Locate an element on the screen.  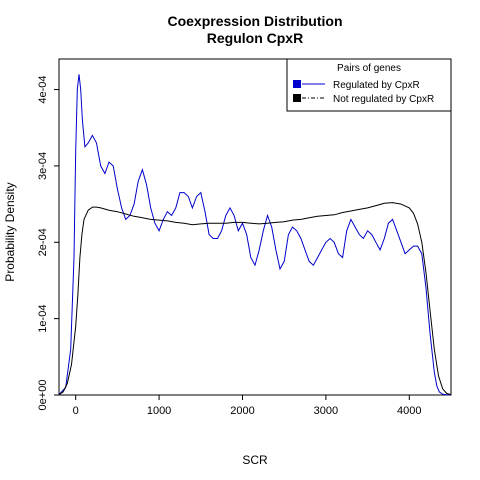
x-tick-label: 2000 is located at coordinates (242, 411).